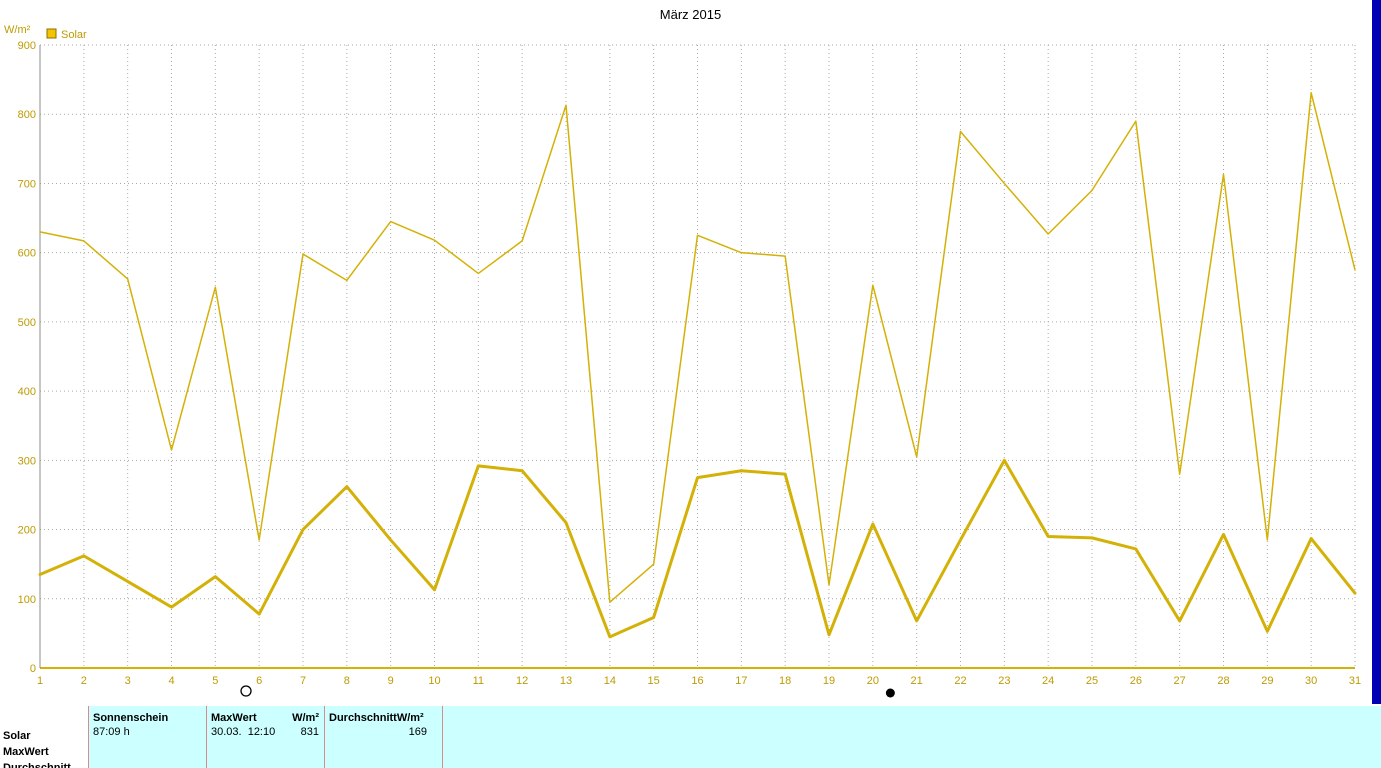 The width and height of the screenshot is (1381, 768). I want to click on y-tick-label: 800, so click(27, 115).